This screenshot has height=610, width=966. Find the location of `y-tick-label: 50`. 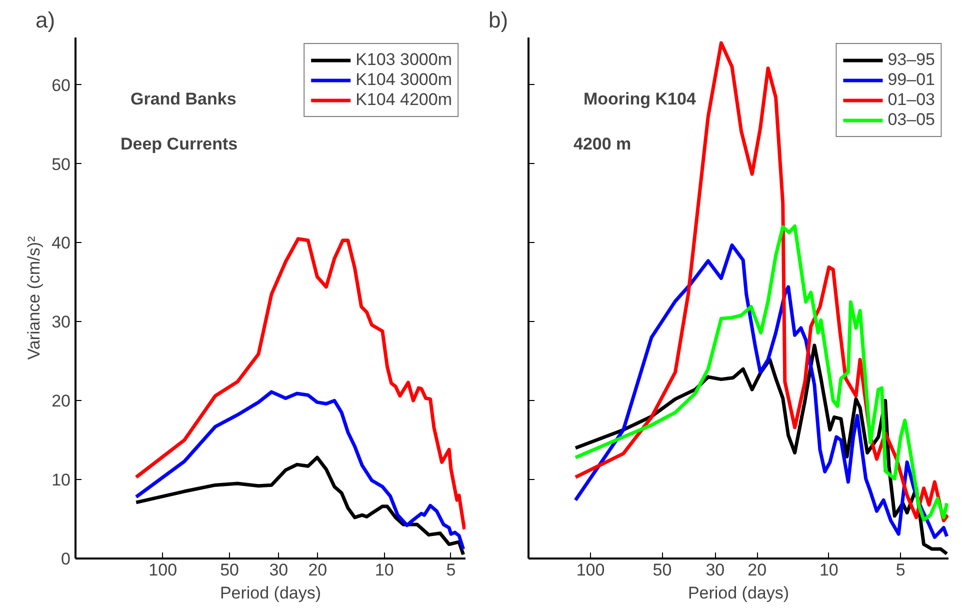

y-tick-label: 50 is located at coordinates (61, 164).